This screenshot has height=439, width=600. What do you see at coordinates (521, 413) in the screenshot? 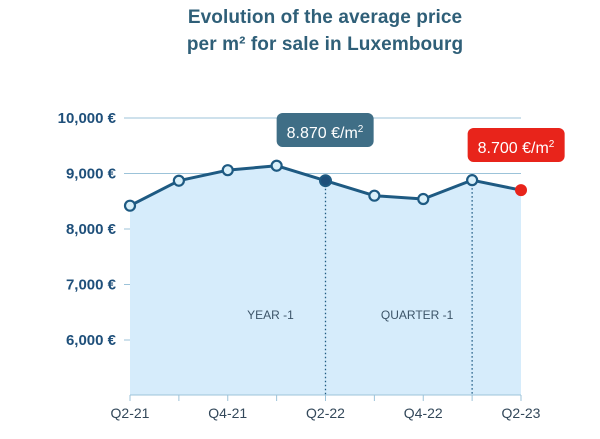
I see `x-tick-label-Q2-23: Q2-23` at bounding box center [521, 413].